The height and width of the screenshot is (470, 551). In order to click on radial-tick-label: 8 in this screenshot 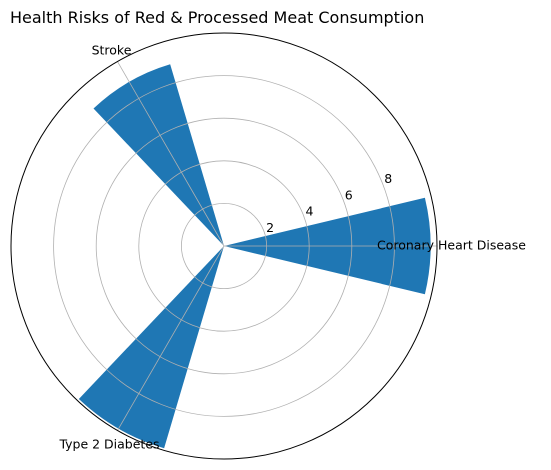, I will do `click(388, 178)`.